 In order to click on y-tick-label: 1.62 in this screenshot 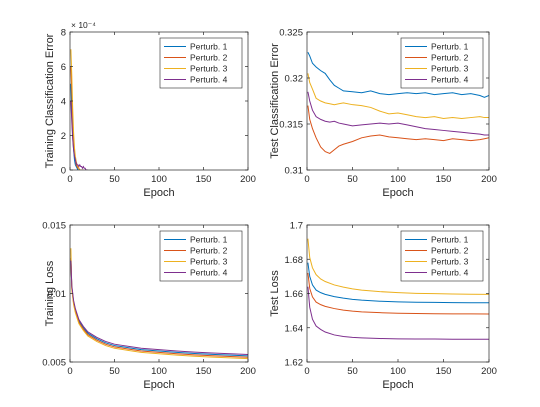, I will do `click(294, 363)`.